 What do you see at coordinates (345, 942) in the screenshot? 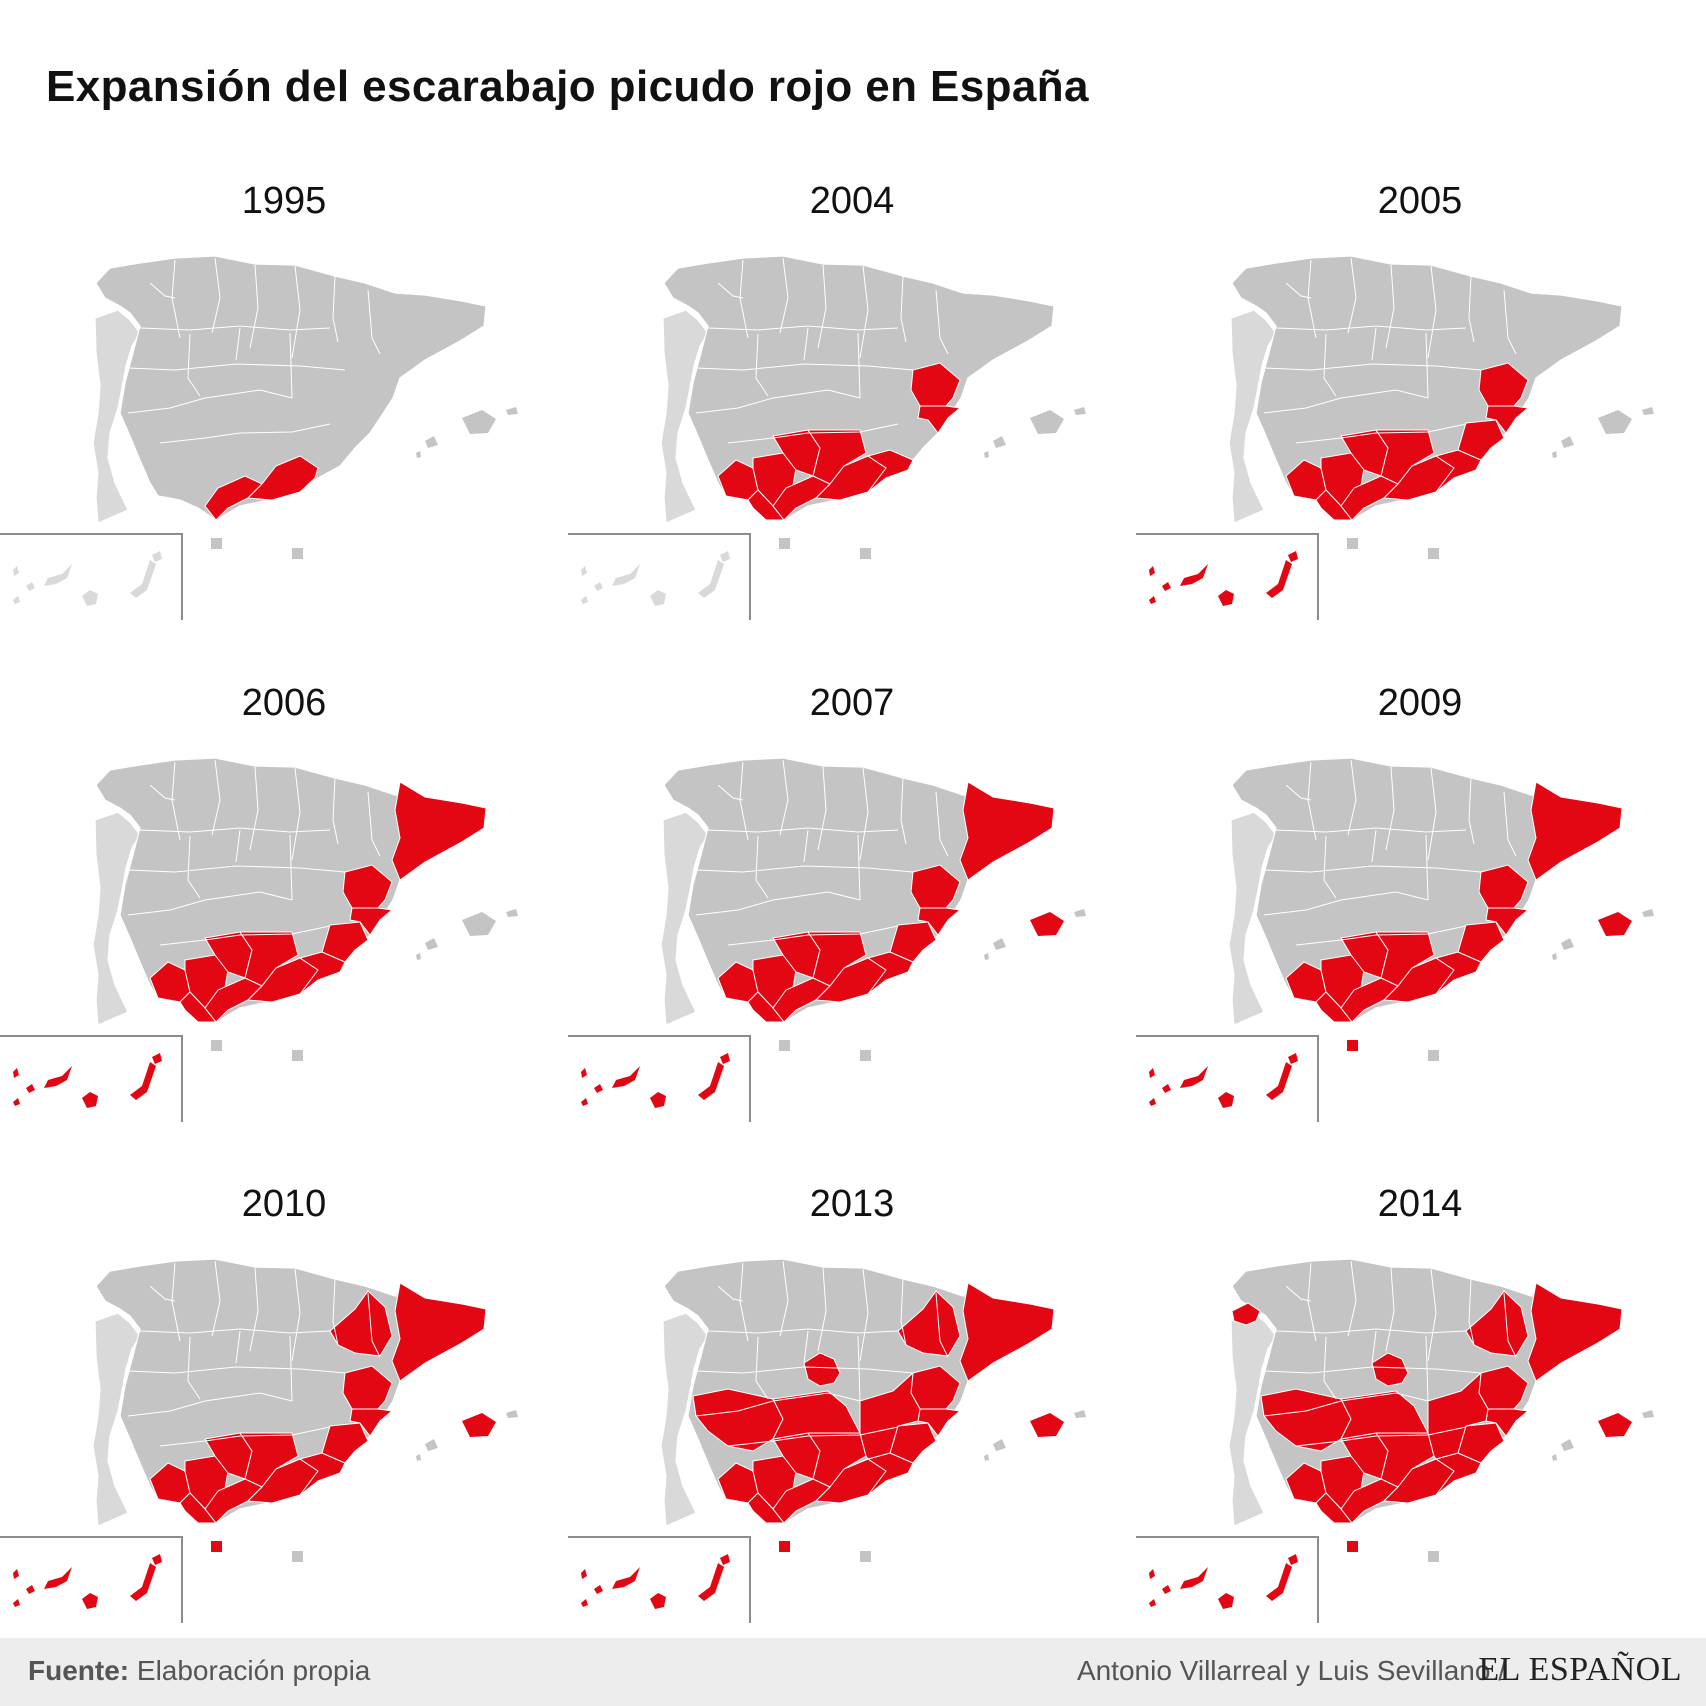
I see `region-murcia` at bounding box center [345, 942].